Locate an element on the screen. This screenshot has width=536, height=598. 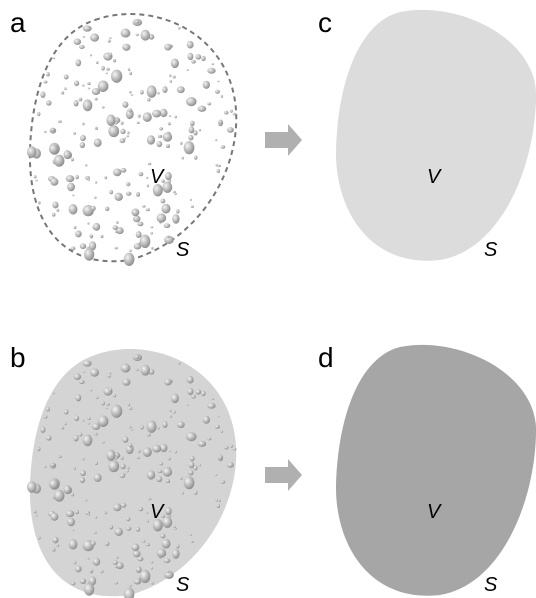
panel-label: d is located at coordinates (326, 357).